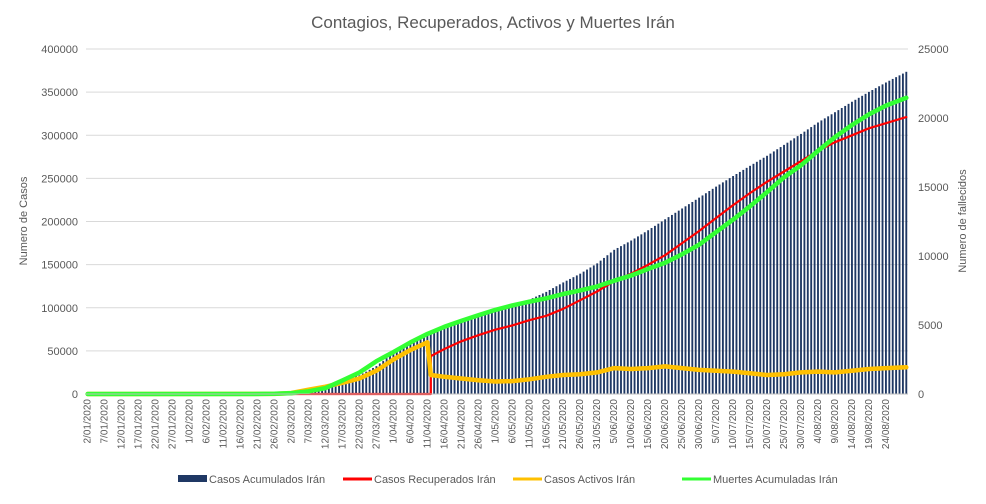 This screenshot has width=986, height=504. I want to click on y-tick-label: 150000, so click(59, 266).